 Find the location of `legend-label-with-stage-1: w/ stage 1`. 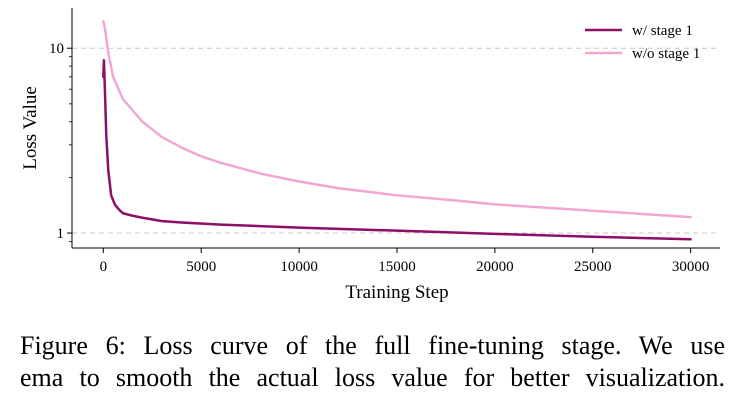

legend-label-with-stage-1: w/ stage 1 is located at coordinates (662, 31).